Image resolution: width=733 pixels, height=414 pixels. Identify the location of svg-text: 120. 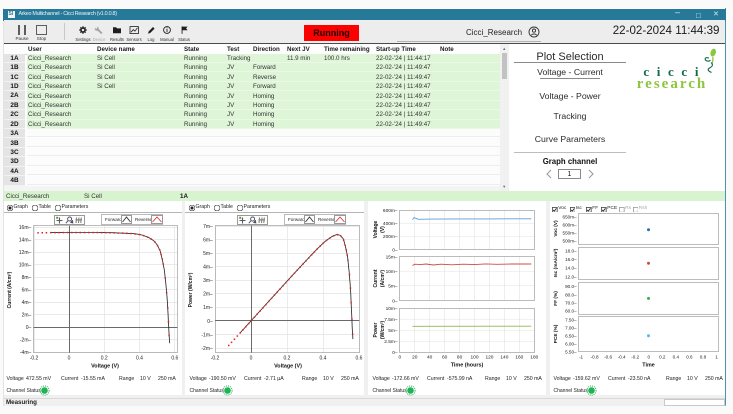
(489, 358).